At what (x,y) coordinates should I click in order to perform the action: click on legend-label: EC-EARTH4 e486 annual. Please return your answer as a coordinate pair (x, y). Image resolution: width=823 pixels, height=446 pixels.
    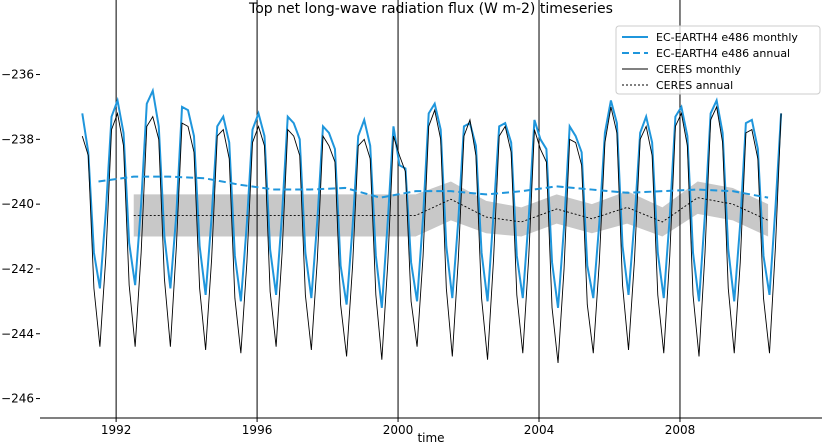
    Looking at the image, I should click on (723, 53).